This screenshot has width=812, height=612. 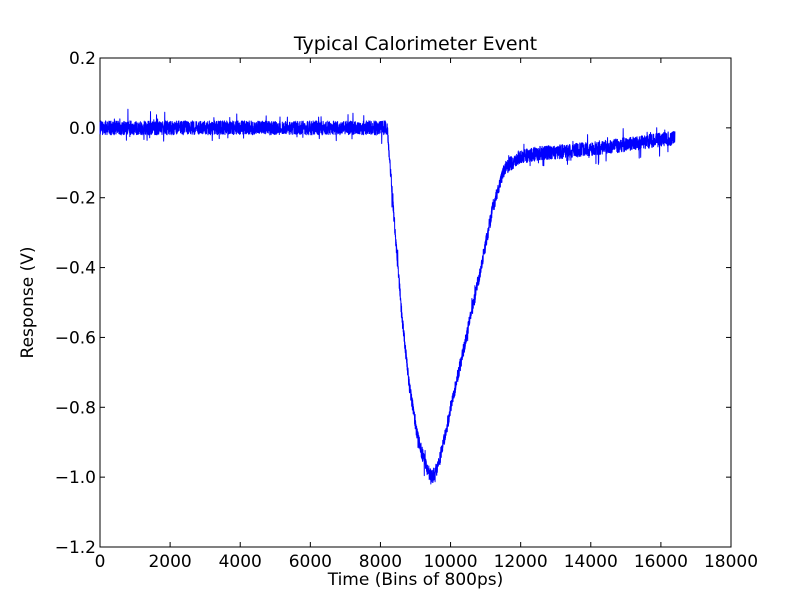 What do you see at coordinates (310, 562) in the screenshot?
I see `x-tick-label: 6000` at bounding box center [310, 562].